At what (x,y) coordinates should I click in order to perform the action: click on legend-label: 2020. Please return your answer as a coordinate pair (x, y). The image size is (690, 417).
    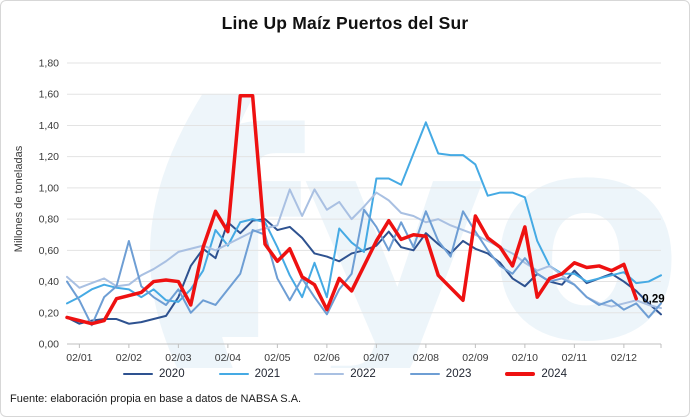
    Looking at the image, I should click on (172, 374).